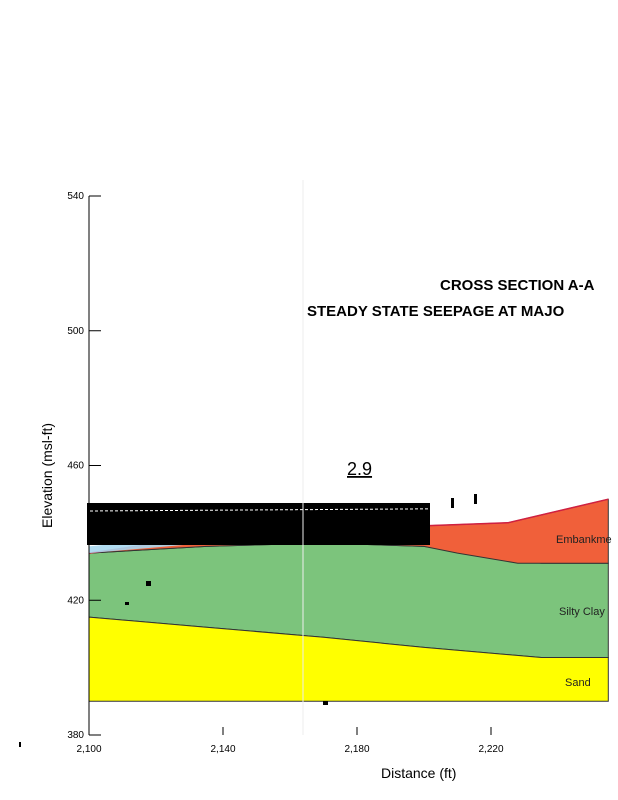  What do you see at coordinates (325, 509) in the screenshot?
I see `phreatic-line` at bounding box center [325, 509].